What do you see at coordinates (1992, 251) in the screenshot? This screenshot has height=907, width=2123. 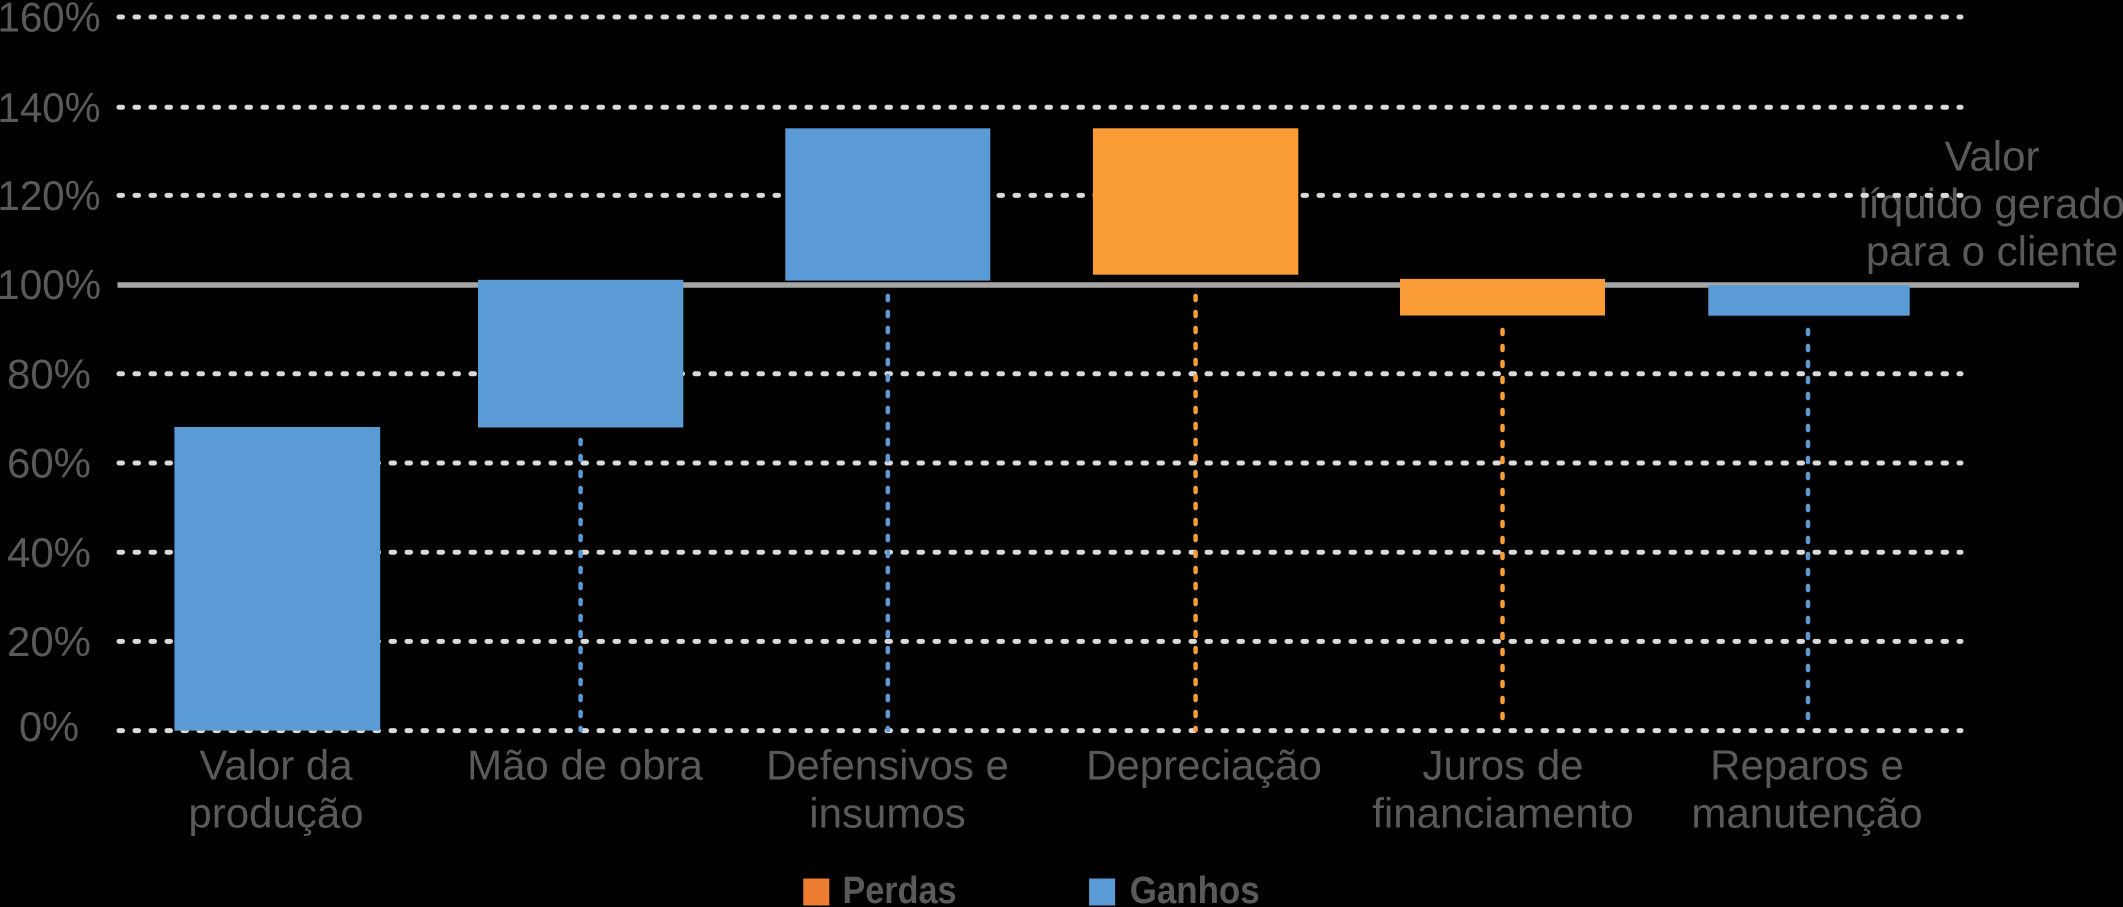 I see `svg-text: para o cliente` at bounding box center [1992, 251].